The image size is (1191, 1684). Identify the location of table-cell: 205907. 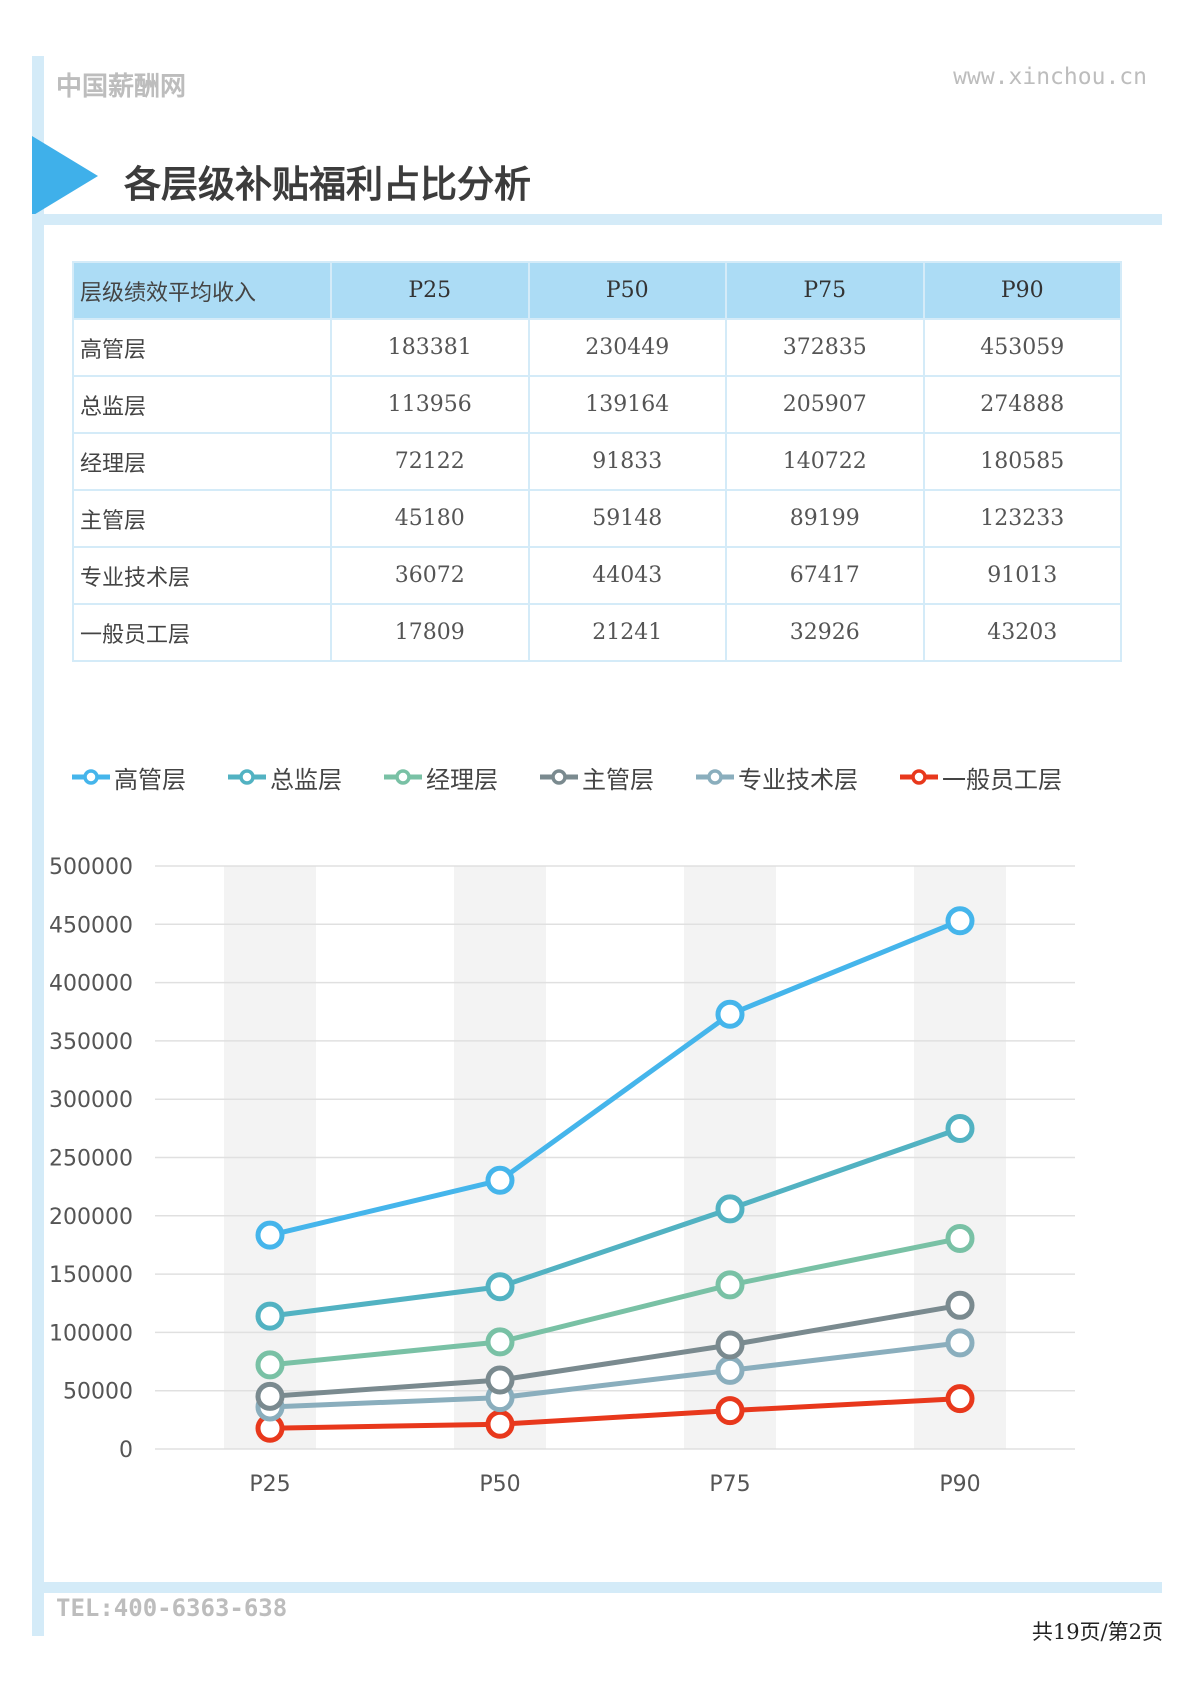
(825, 404).